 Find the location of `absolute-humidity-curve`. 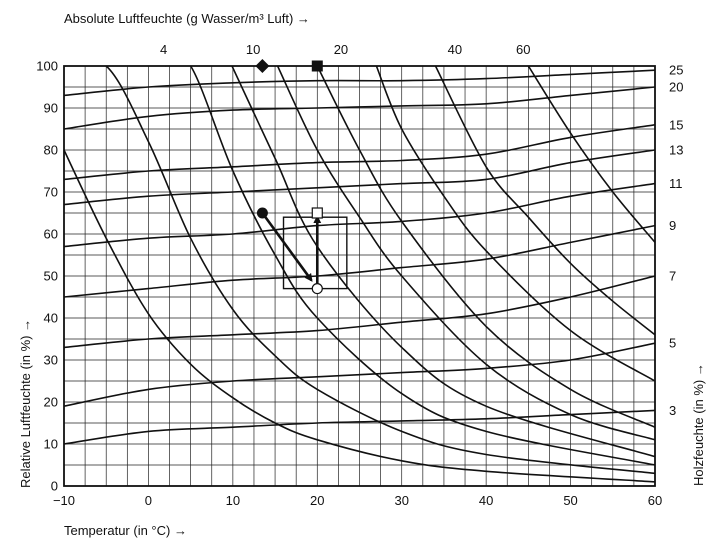

absolute-humidity-curve is located at coordinates (591, 154).